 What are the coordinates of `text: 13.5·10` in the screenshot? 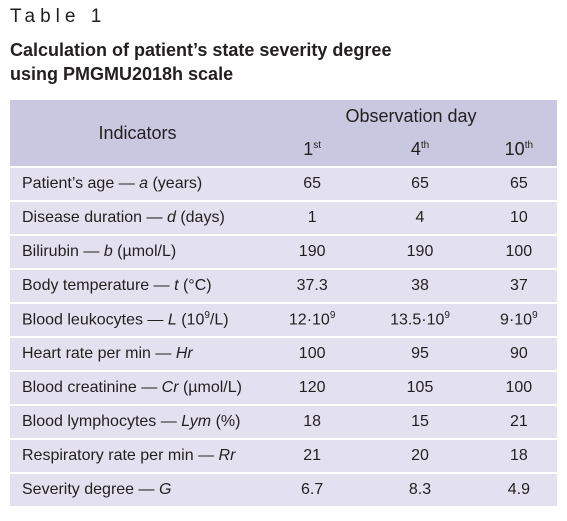 It's located at (417, 320).